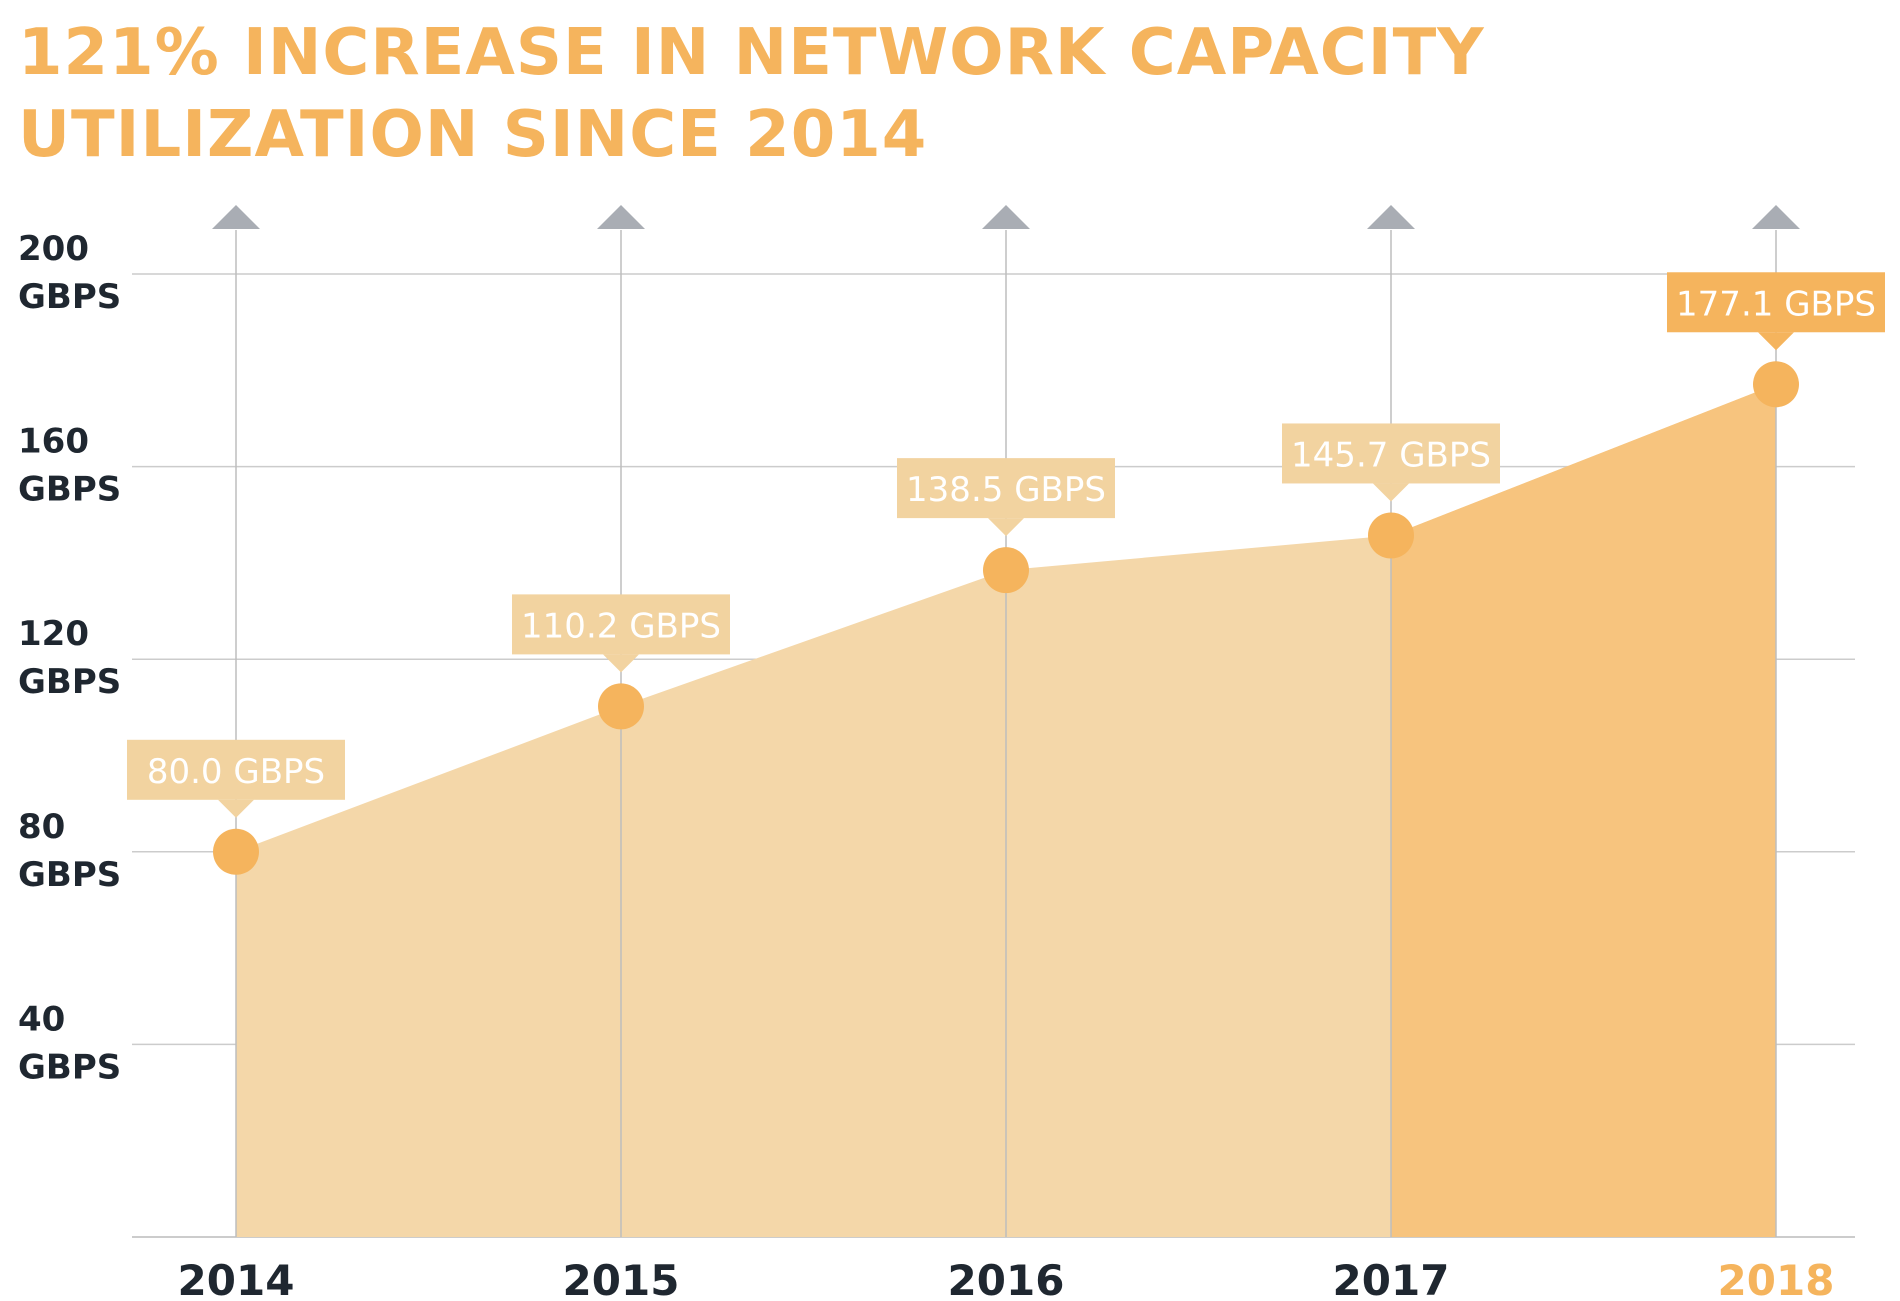  What do you see at coordinates (53, 249) in the screenshot?
I see `y-tick-value-200: 200` at bounding box center [53, 249].